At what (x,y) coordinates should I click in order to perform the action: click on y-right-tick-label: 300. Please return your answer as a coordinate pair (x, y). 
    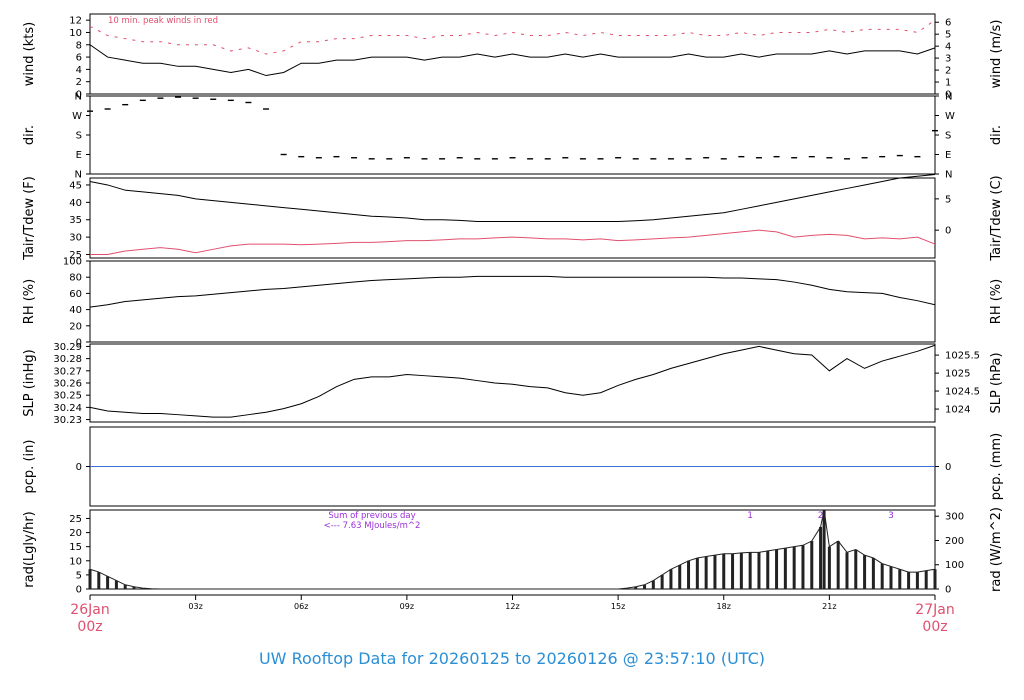
    Looking at the image, I should click on (954, 517).